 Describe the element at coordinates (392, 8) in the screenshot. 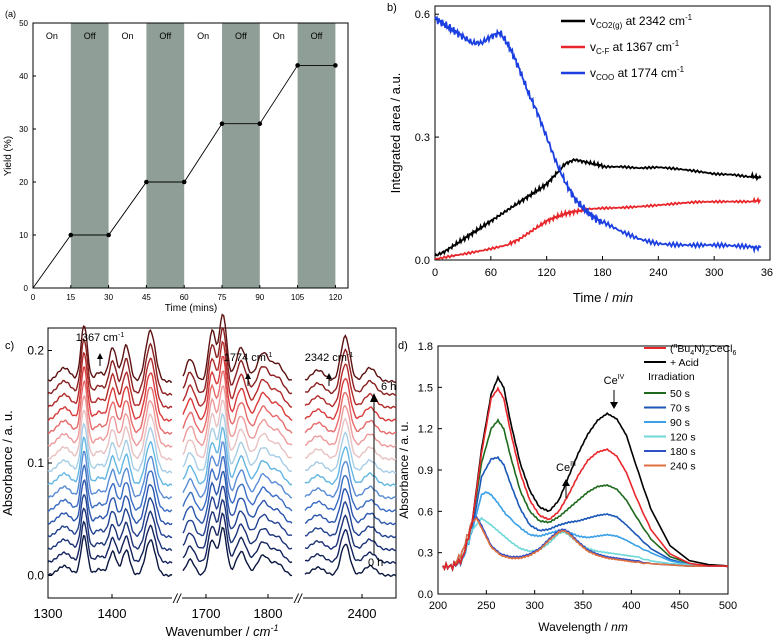

I see `panel-b-label: b)` at that location.